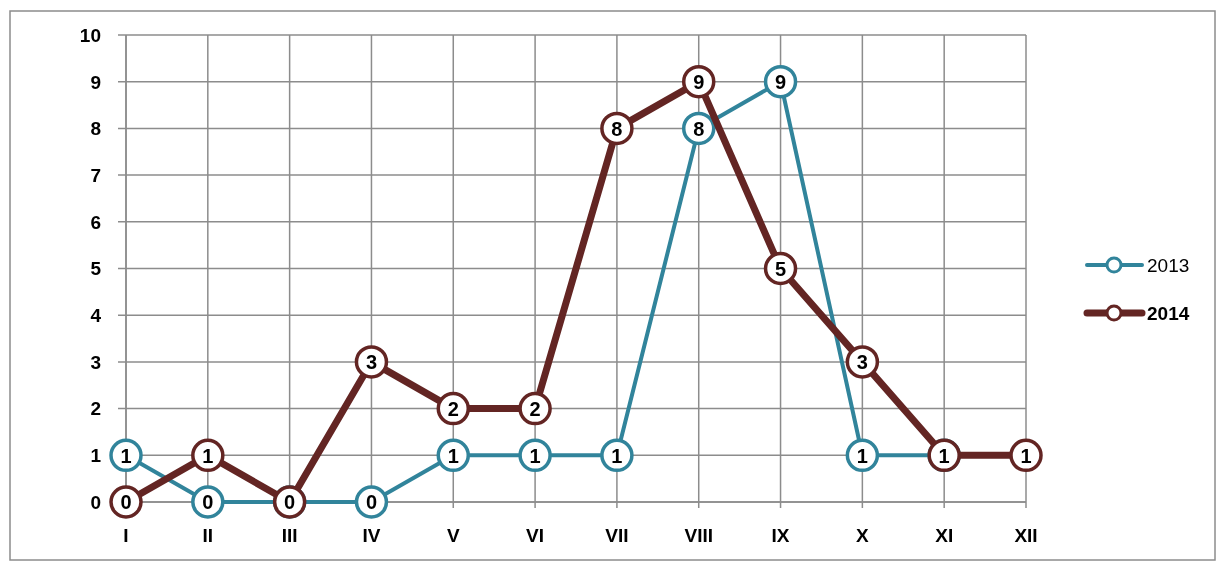 The image size is (1221, 562). I want to click on y-tick-label: 5, so click(96, 269).